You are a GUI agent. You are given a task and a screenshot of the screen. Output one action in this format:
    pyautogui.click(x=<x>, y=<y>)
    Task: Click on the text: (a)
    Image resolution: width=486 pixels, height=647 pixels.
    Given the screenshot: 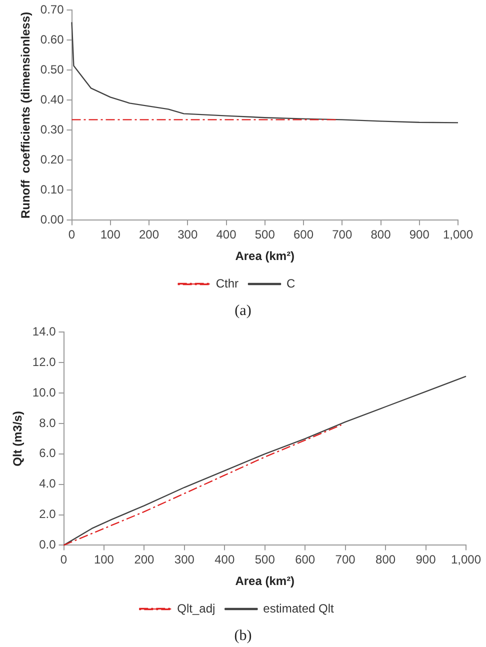 What is the action you would take?
    pyautogui.click(x=243, y=311)
    